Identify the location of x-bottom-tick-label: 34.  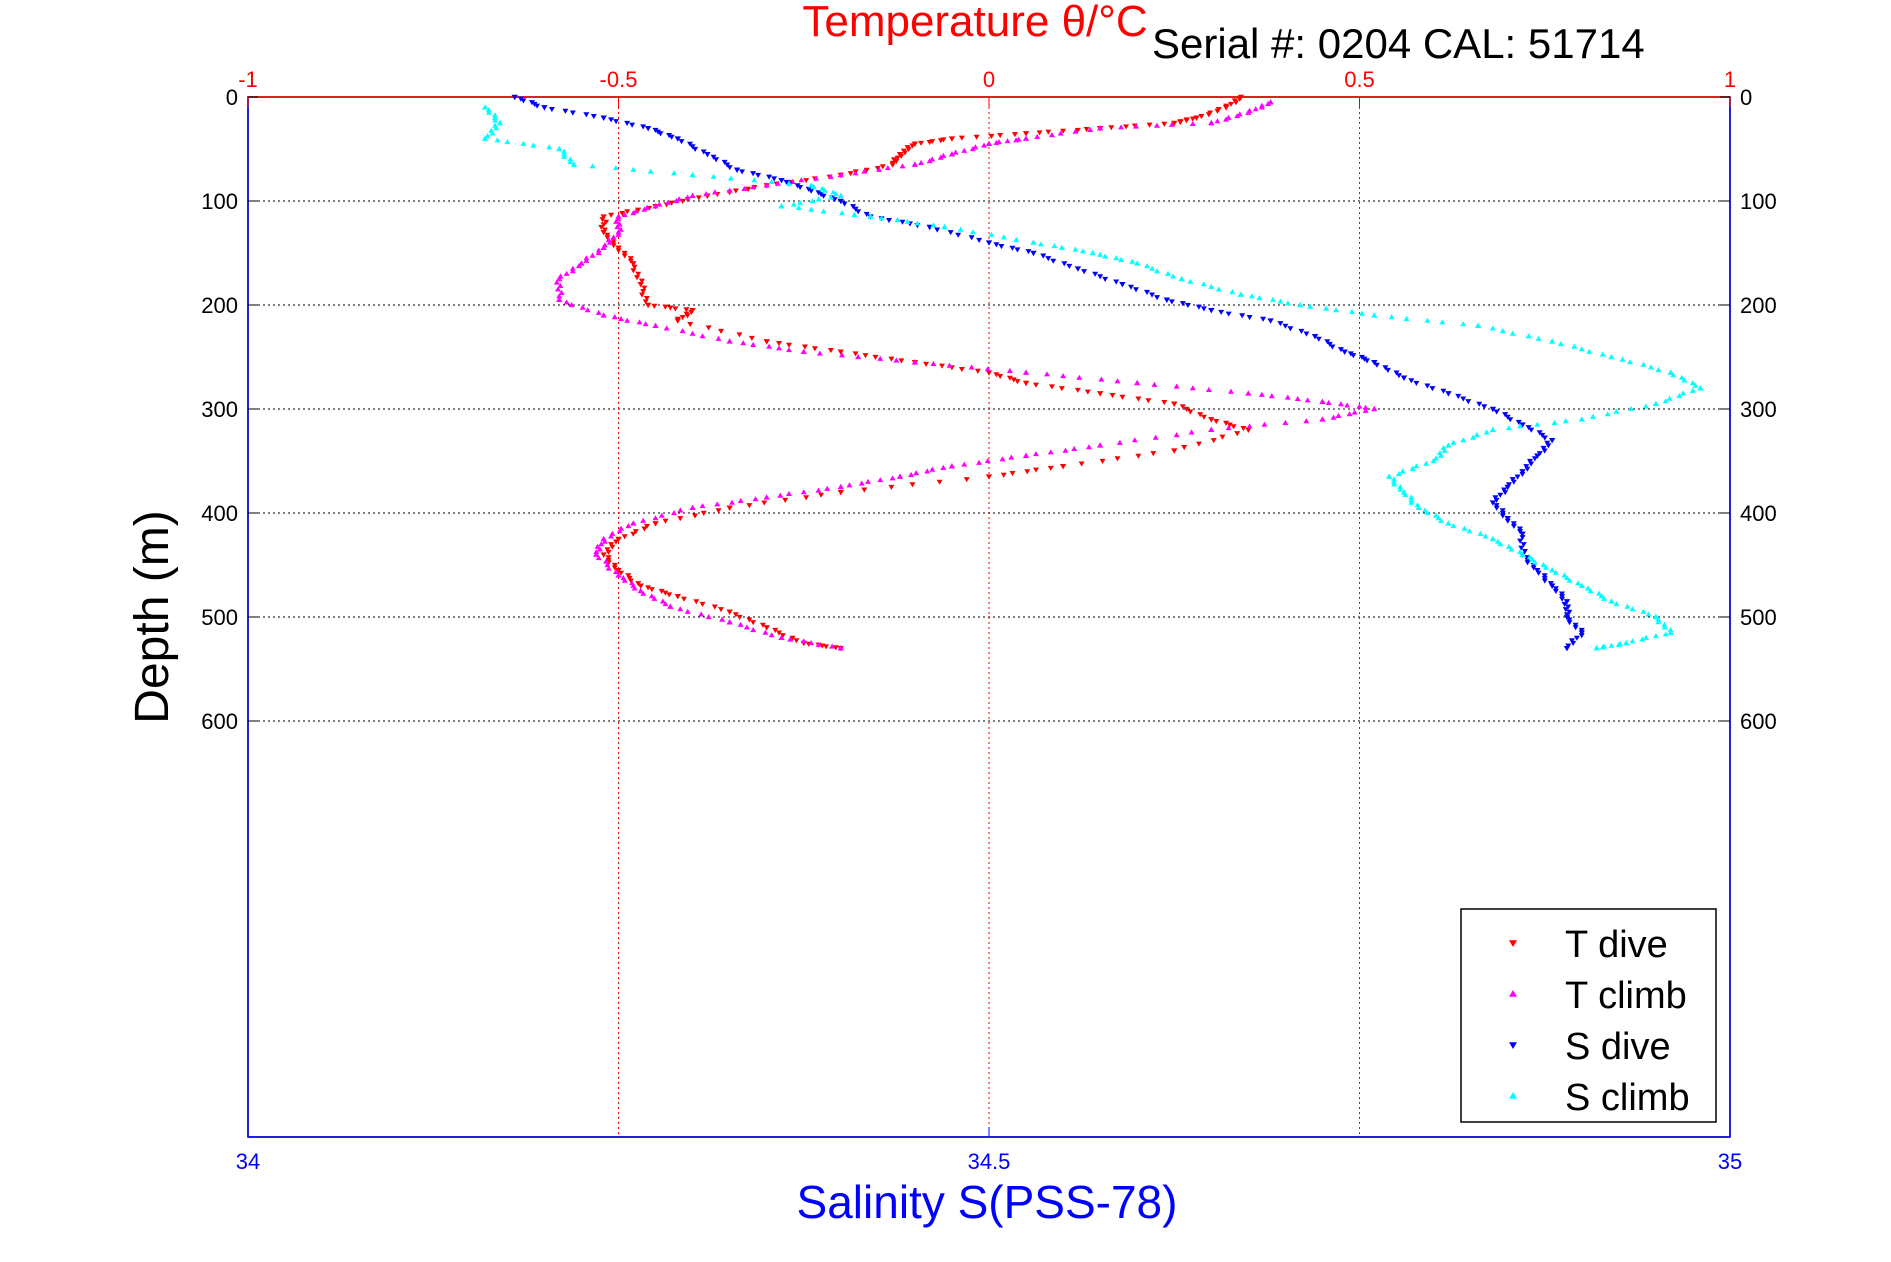
(248, 1161).